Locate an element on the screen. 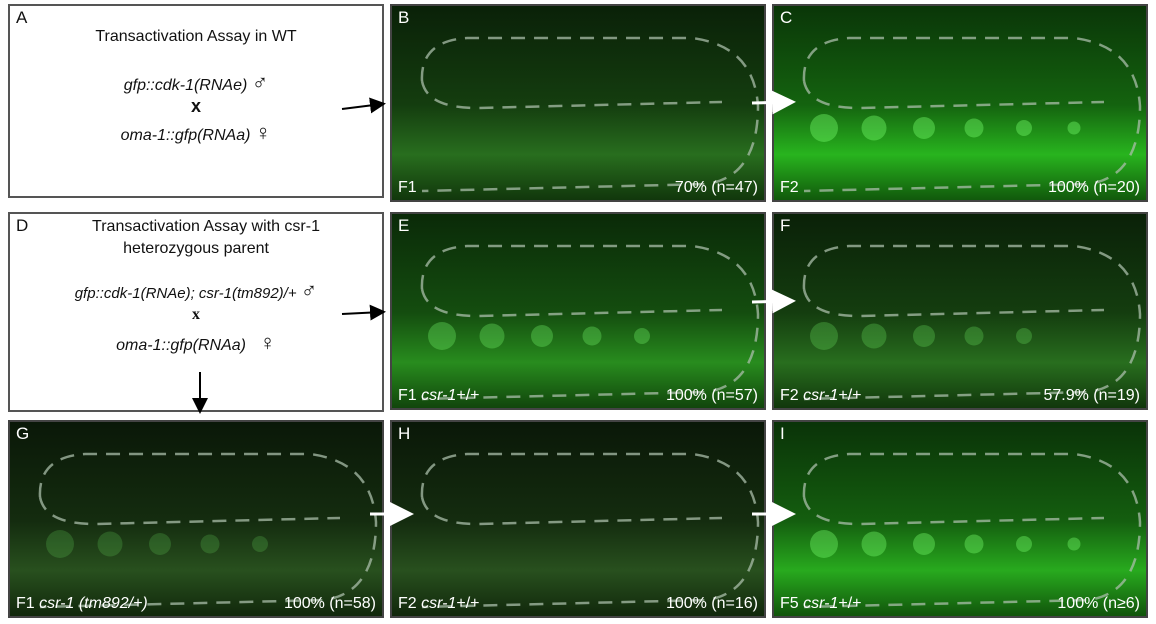  generation-label: F2 is located at coordinates (789, 188).